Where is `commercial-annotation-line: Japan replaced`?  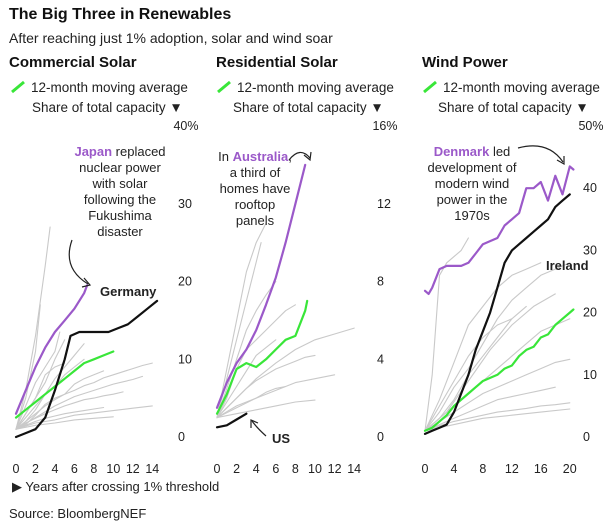 commercial-annotation-line: Japan replaced is located at coordinates (119, 151).